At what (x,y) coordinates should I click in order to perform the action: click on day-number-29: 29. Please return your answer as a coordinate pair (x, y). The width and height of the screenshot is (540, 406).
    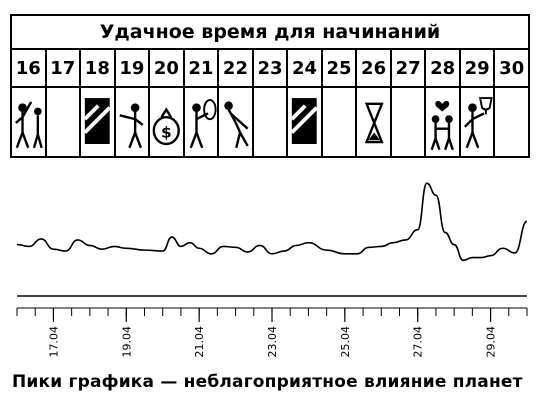
    Looking at the image, I should click on (476, 68).